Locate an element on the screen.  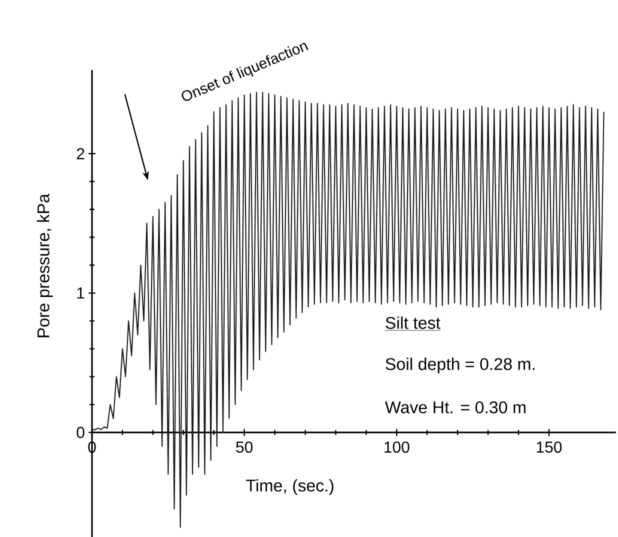
x-tick-label: 50 is located at coordinates (244, 447).